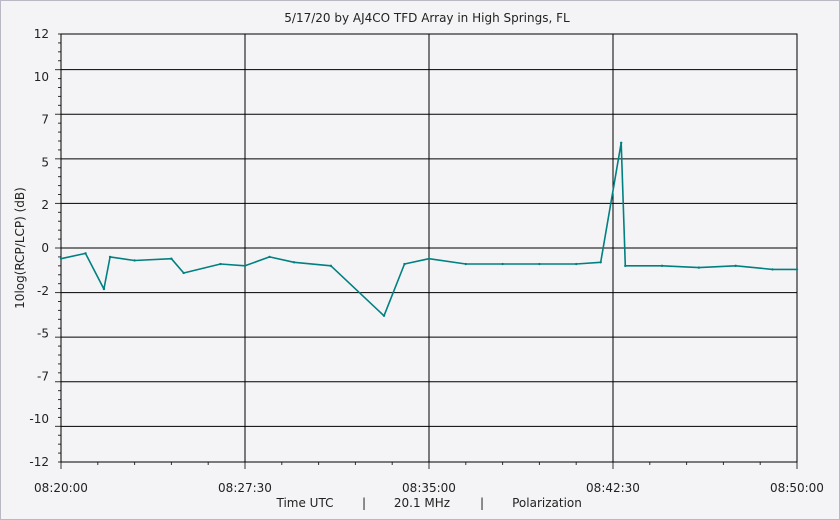 The image size is (840, 520). I want to click on y-tick-label: 7, so click(45, 120).